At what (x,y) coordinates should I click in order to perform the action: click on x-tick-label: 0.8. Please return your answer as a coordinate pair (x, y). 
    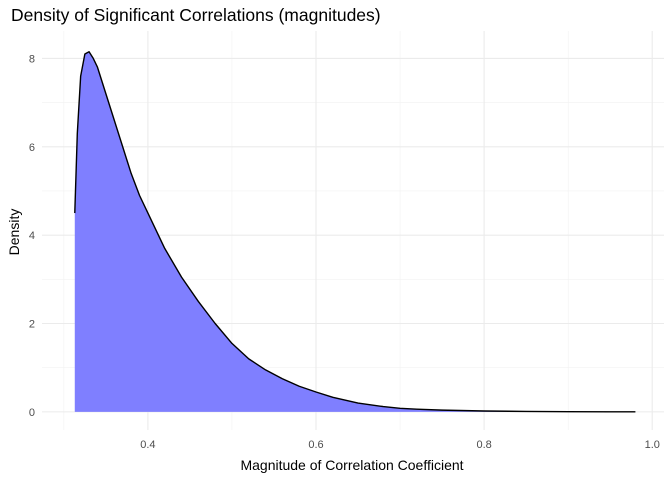
    Looking at the image, I should click on (483, 445).